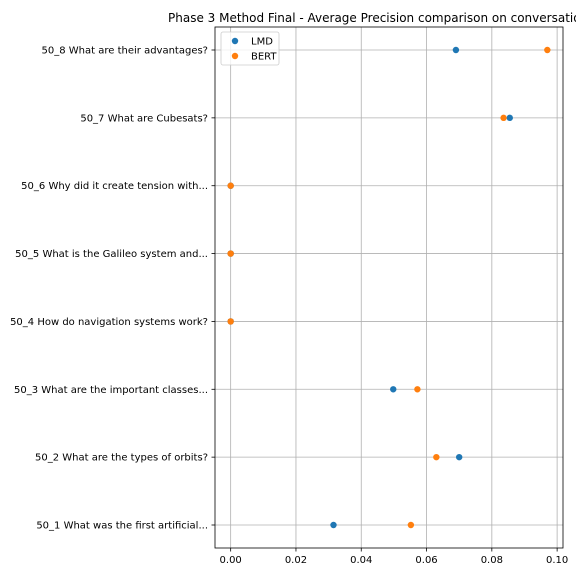  What do you see at coordinates (394, 557) in the screenshot?
I see `x-tick-labels: 0.00 0.02 0.04 0.06 0.08 0.10` at bounding box center [394, 557].